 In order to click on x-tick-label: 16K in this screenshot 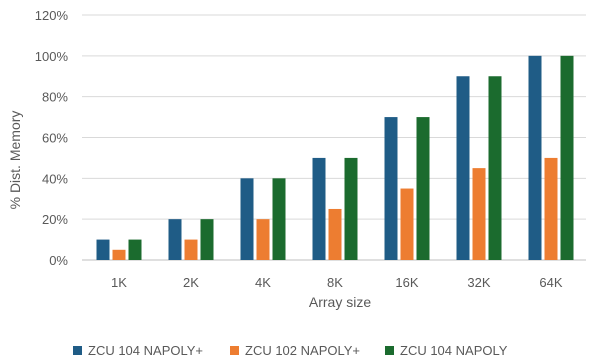, I will do `click(406, 282)`.